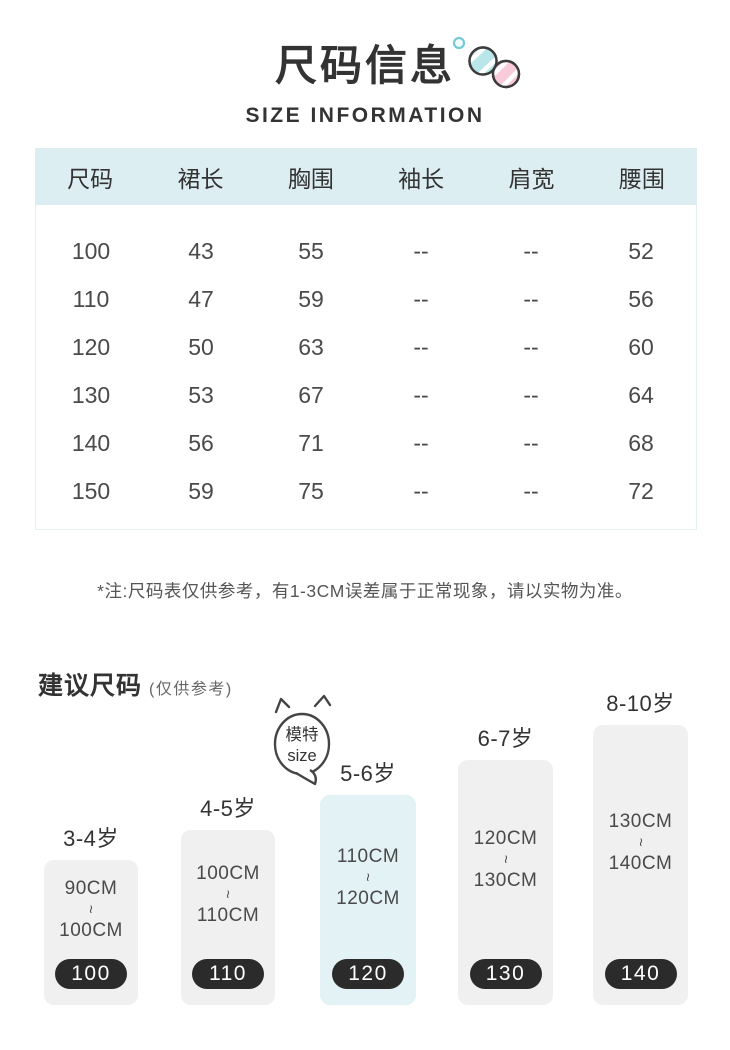 The width and height of the screenshot is (730, 1050). I want to click on size-pill: 110, so click(228, 974).